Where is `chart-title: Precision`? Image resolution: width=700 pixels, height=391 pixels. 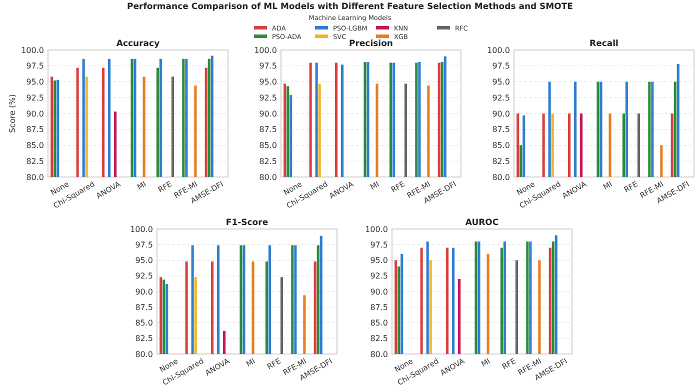
chart-title: Precision is located at coordinates (371, 44).